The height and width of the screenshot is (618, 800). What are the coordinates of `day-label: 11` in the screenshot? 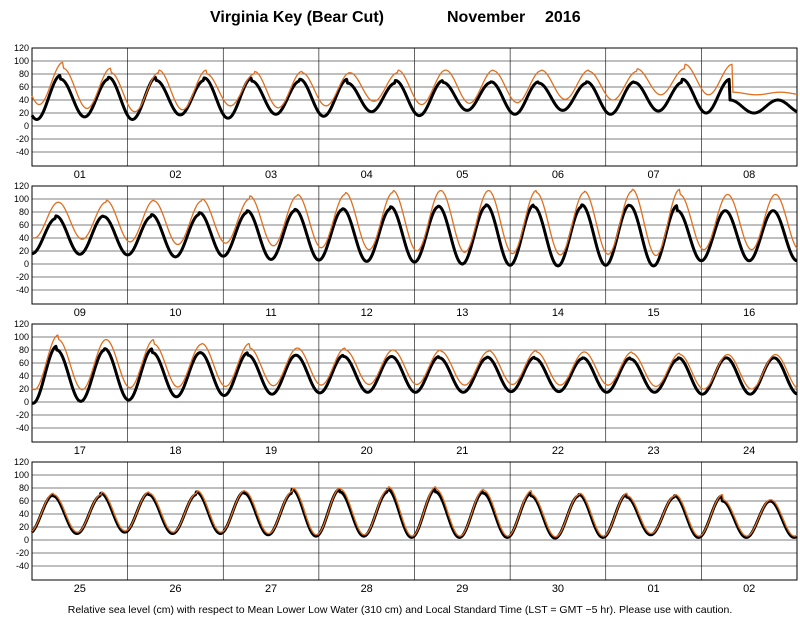 It's located at (270, 313).